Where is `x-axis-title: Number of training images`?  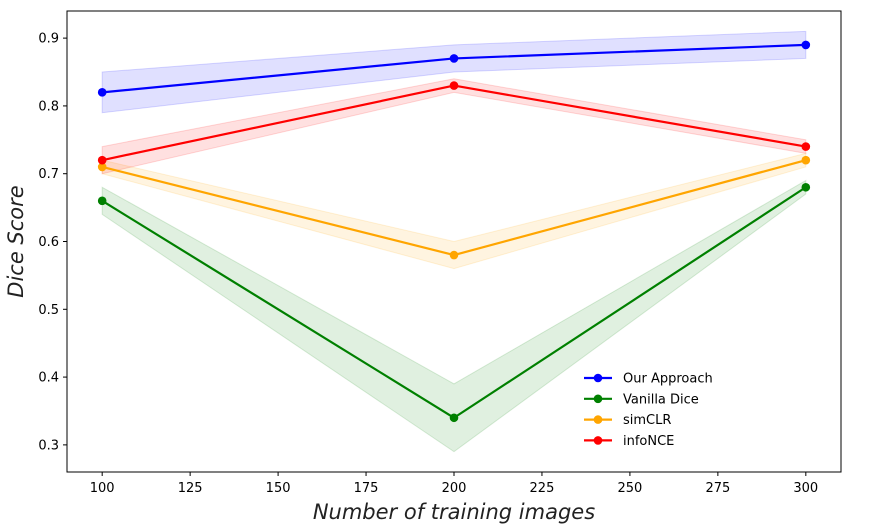 x-axis-title: Number of training images is located at coordinates (454, 512).